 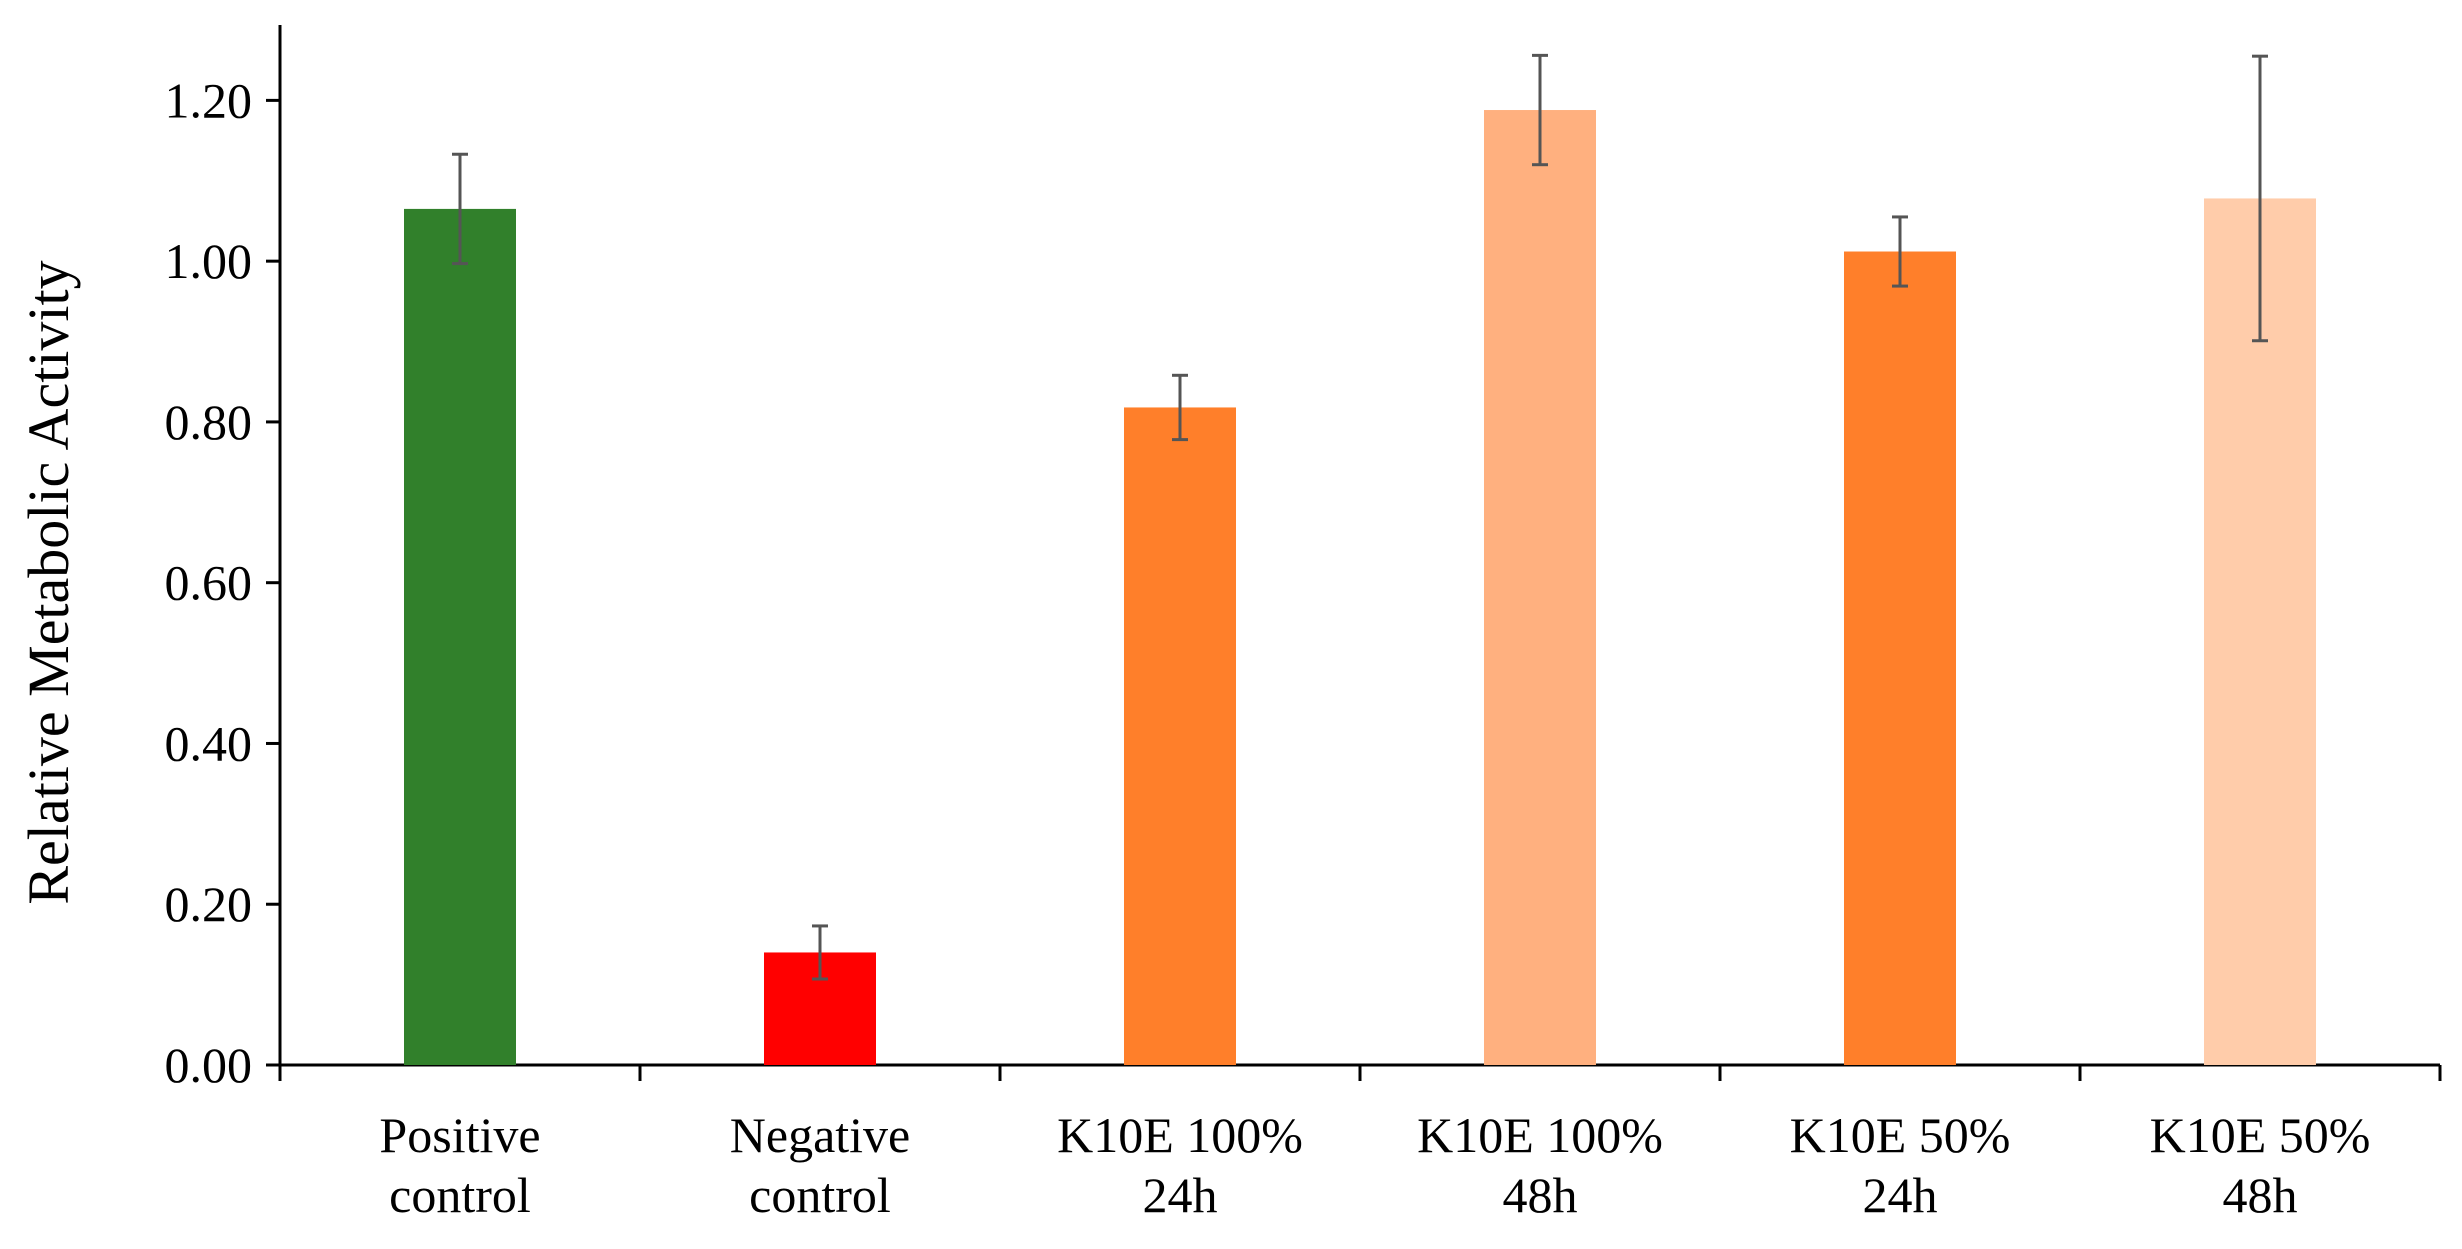 What do you see at coordinates (209, 261) in the screenshot?
I see `y-tick-label: 1.00` at bounding box center [209, 261].